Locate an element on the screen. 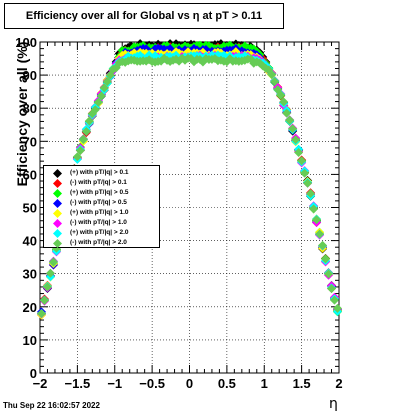 The width and height of the screenshot is (400, 414). y-tick-label: 70 is located at coordinates (30, 141).